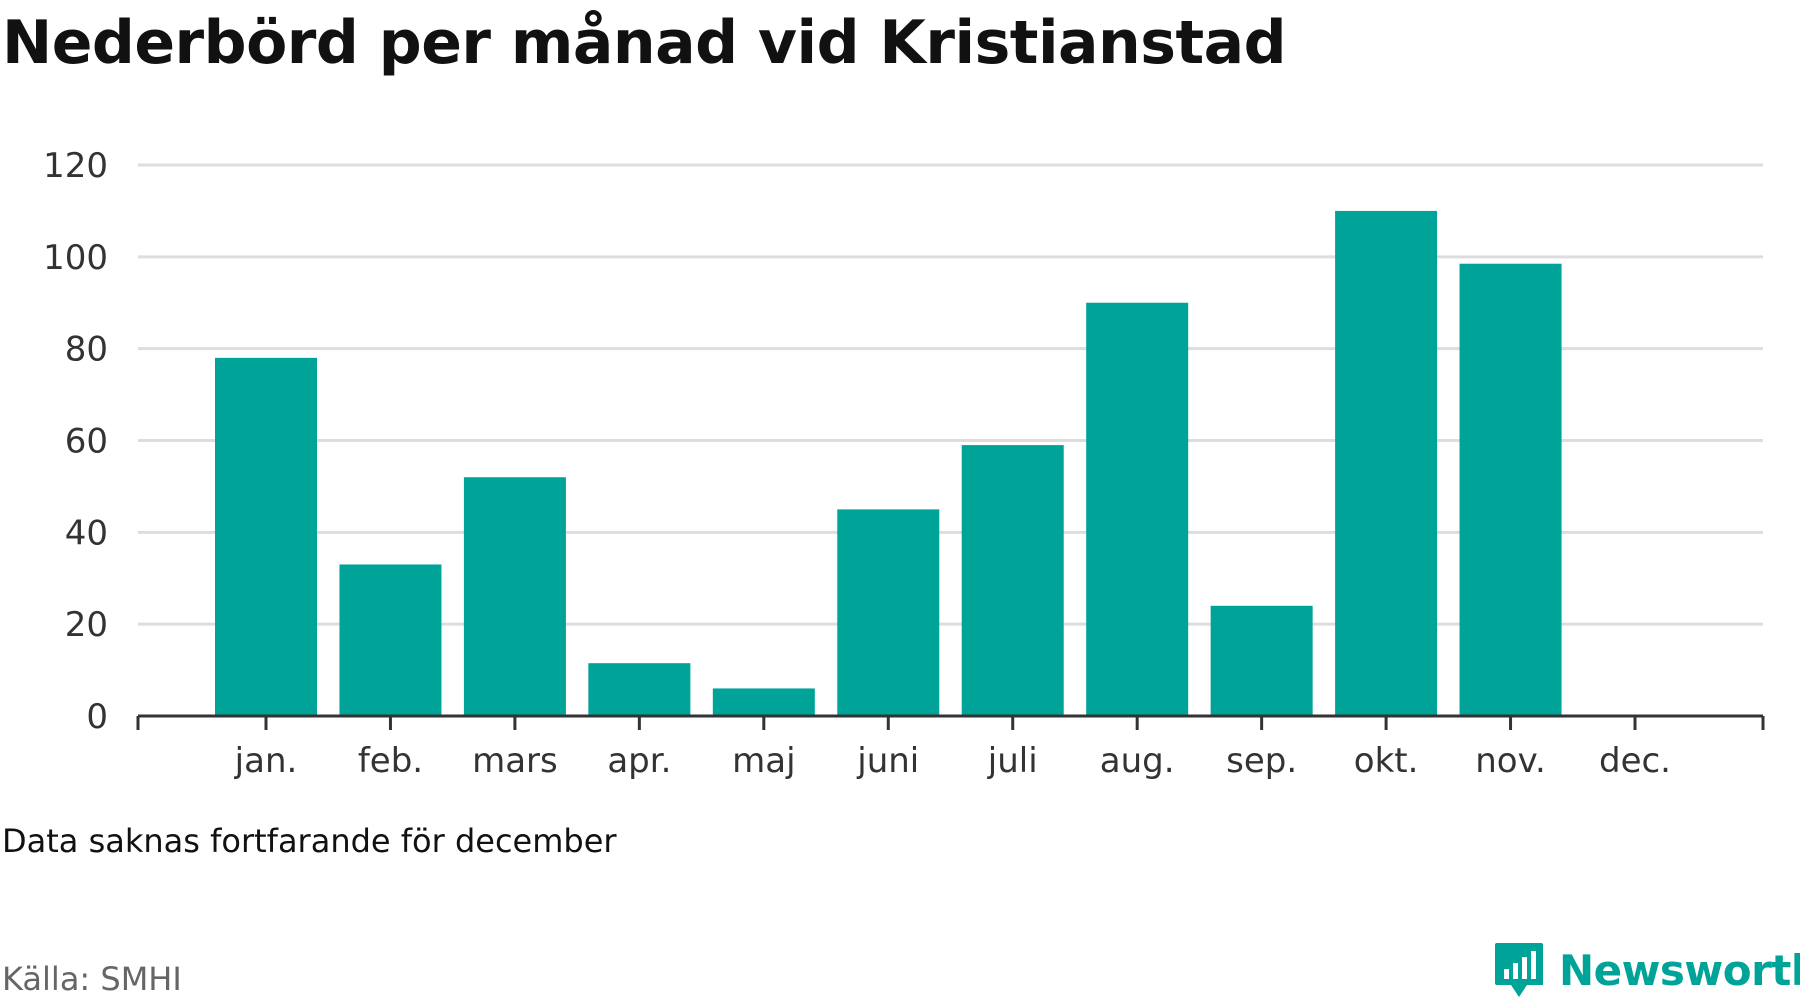  I want to click on bar-chart-speech-bubble-icon, so click(1519, 970).